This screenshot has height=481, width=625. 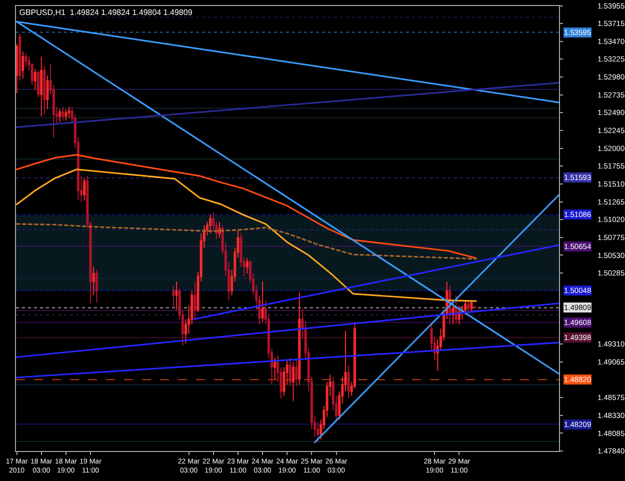 I want to click on chart-title: GBPUSD,H1 1.49824 1.49824 1.49804 1.49809, so click(x=106, y=13).